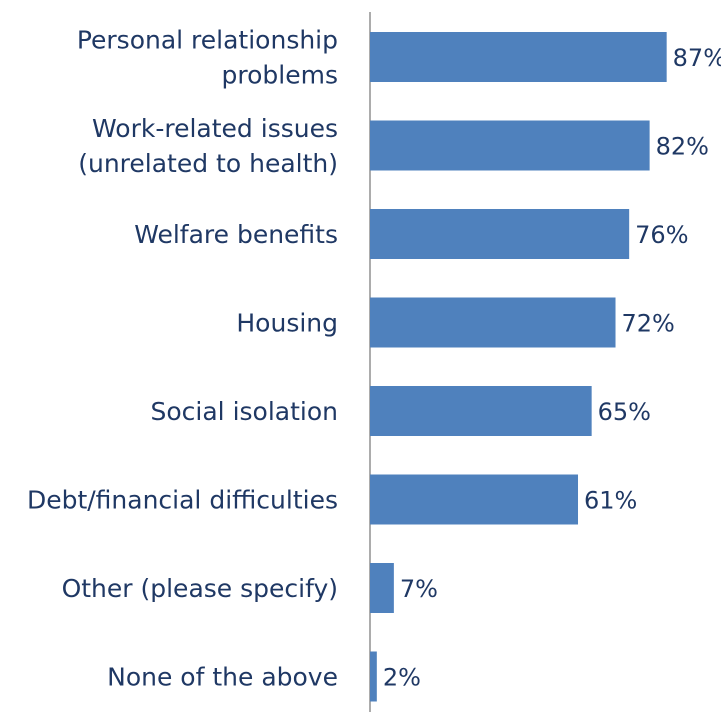 This screenshot has height=718, width=721. Describe the element at coordinates (682, 147) in the screenshot. I see `value-label-1: 82%` at that location.